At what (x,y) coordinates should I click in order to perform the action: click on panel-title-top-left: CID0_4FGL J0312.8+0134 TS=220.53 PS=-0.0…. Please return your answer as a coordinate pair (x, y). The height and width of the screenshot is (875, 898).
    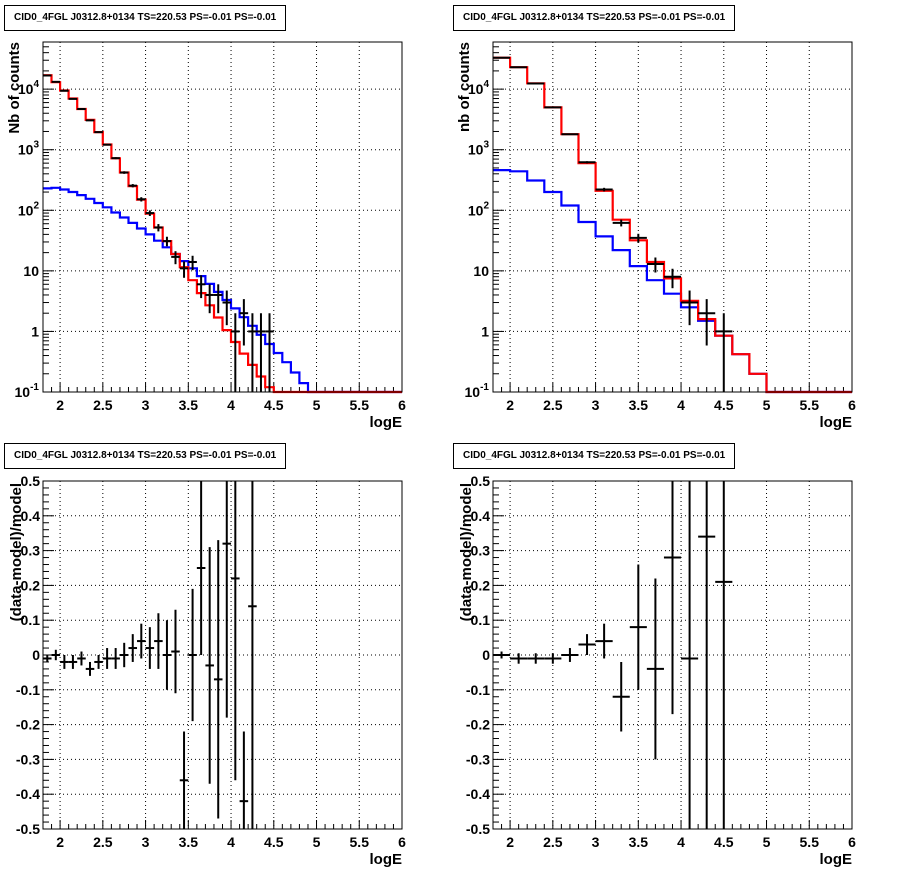
    Looking at the image, I should click on (145, 18).